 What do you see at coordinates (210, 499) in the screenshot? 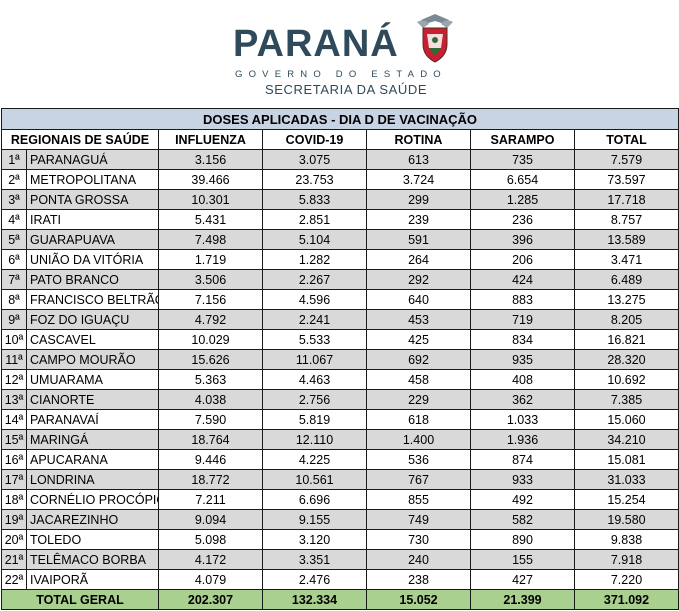
I see `row-influenza: 7.211` at bounding box center [210, 499].